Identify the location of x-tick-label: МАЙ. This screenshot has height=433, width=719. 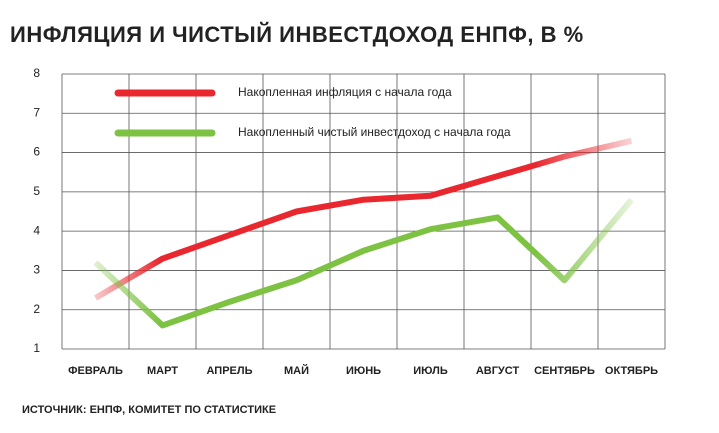
(296, 370).